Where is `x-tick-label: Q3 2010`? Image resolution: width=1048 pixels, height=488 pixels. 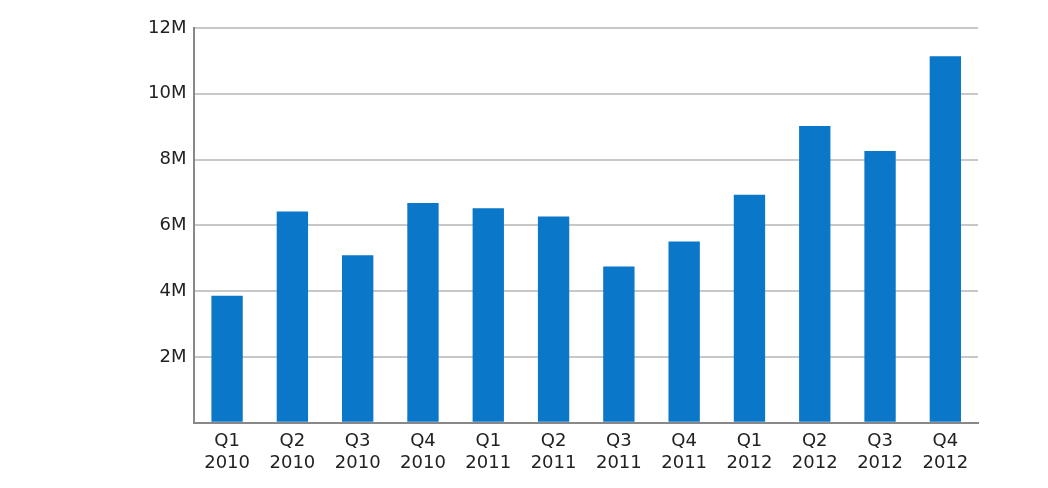
x-tick-label: Q3 2010 is located at coordinates (357, 450).